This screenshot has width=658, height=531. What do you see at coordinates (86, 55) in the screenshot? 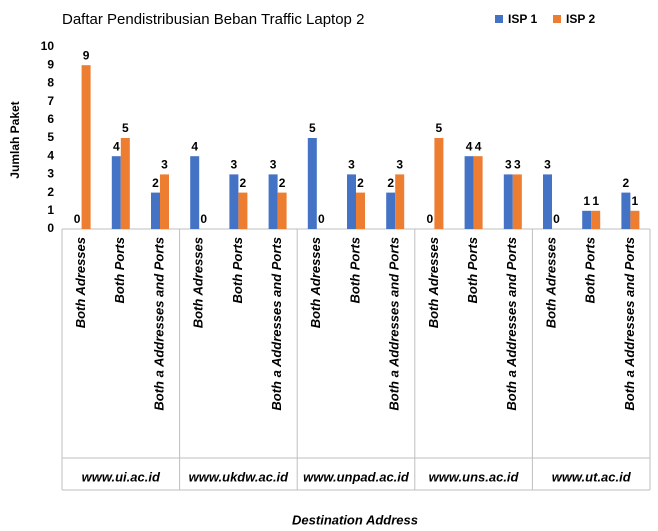
I see `data-label: 9` at bounding box center [86, 55].